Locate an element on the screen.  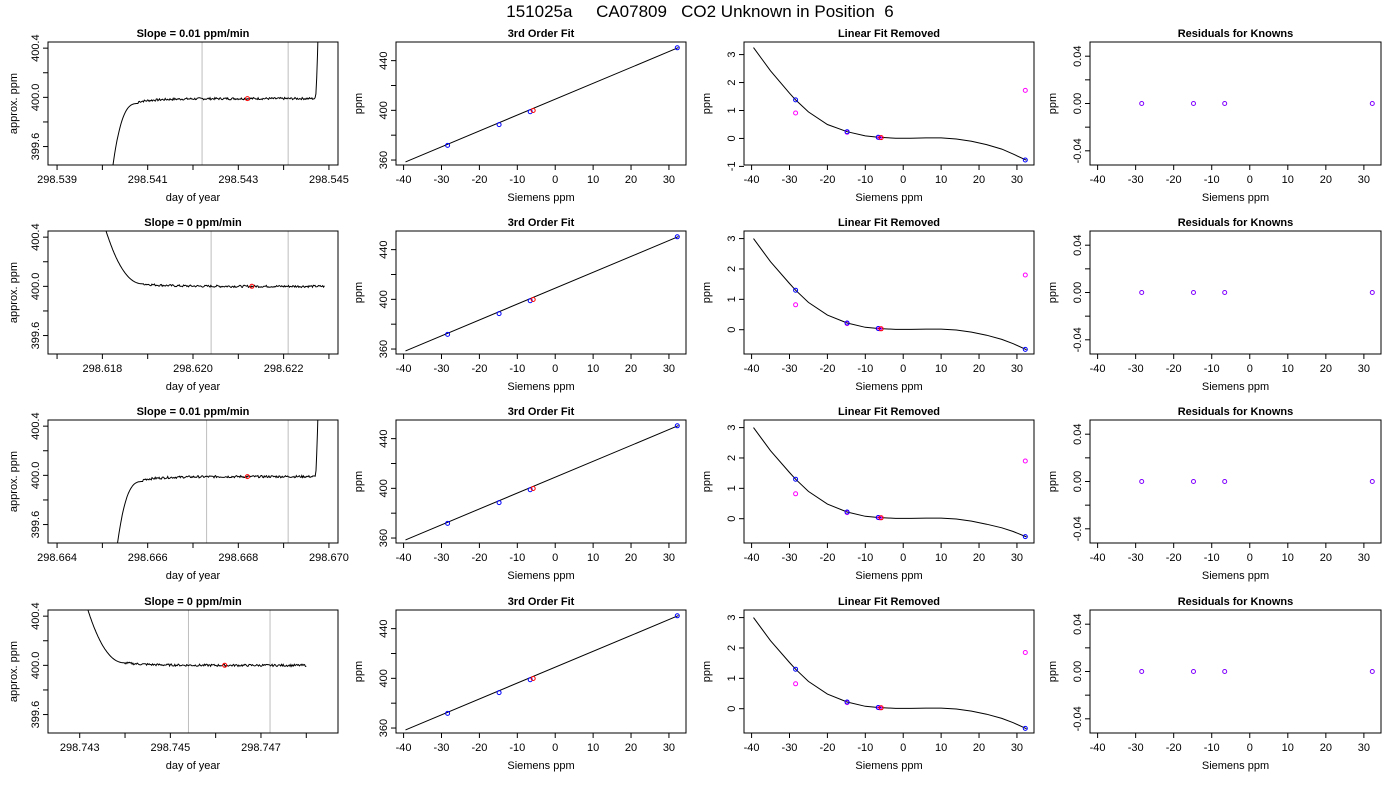
panel-0-0-frame is located at coordinates (193, 103).